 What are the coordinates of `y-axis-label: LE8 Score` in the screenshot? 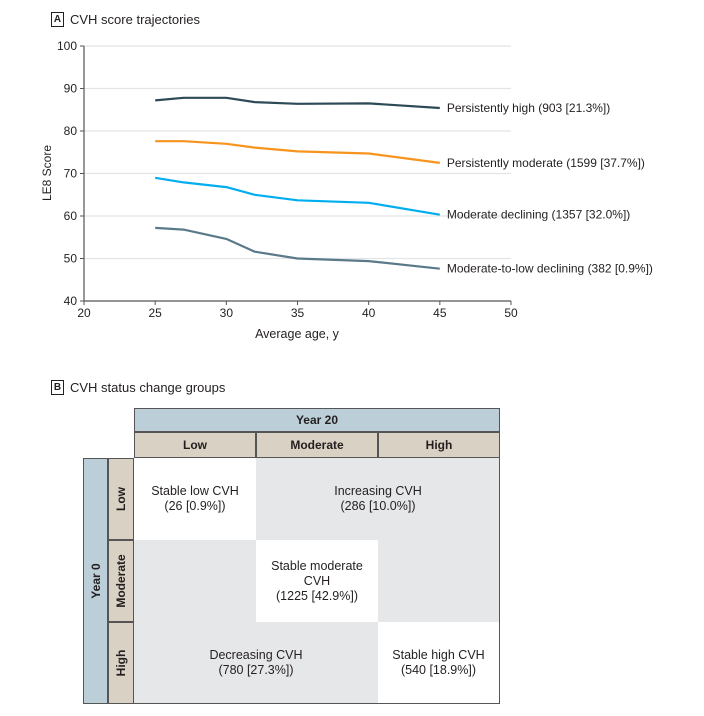 It's located at (47, 173).